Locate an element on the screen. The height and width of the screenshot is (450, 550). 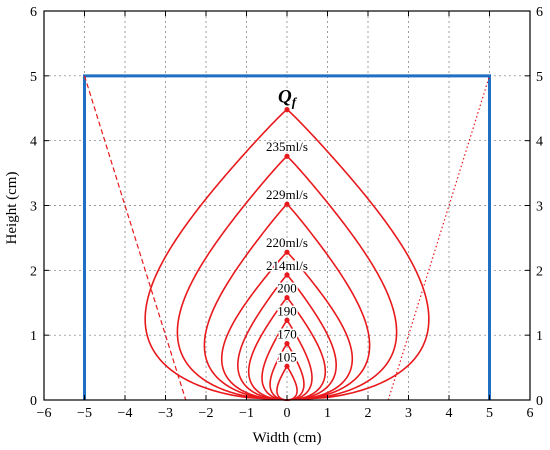
y-tick-label-right: 5 is located at coordinates (539, 77).